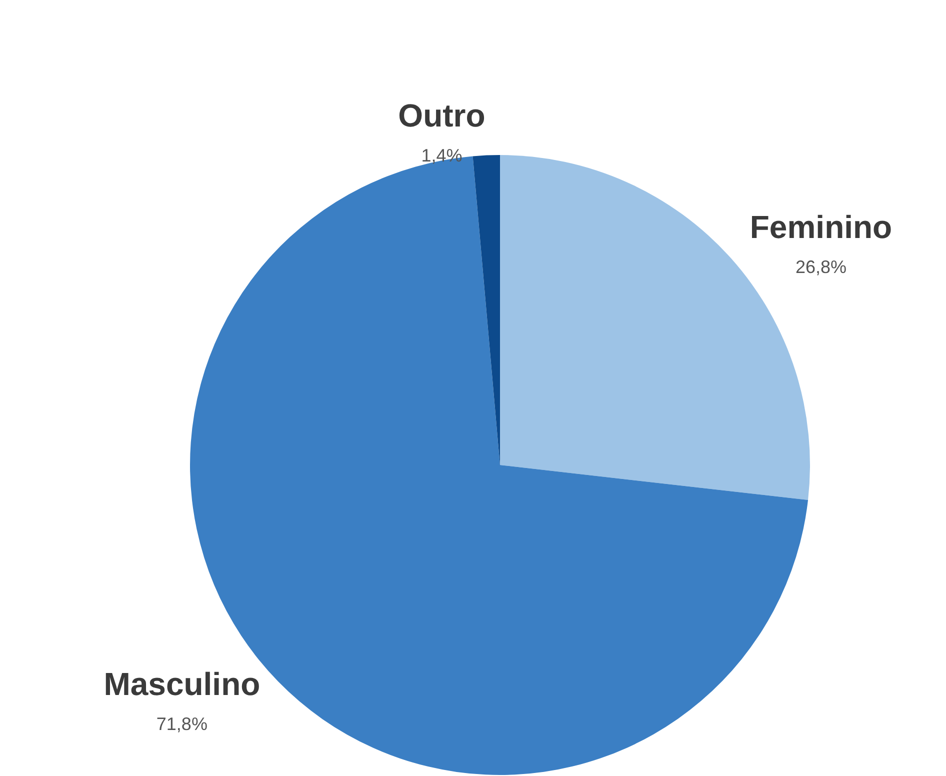 The height and width of the screenshot is (776, 946). What do you see at coordinates (182, 724) in the screenshot?
I see `data-label: 71,8%` at bounding box center [182, 724].